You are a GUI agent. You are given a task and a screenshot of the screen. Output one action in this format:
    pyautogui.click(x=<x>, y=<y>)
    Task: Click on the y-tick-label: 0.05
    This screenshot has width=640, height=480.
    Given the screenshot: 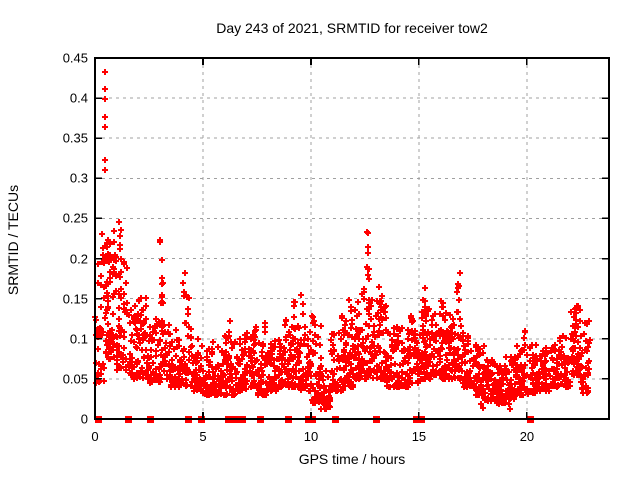 What is the action you would take?
    pyautogui.click(x=75, y=379)
    